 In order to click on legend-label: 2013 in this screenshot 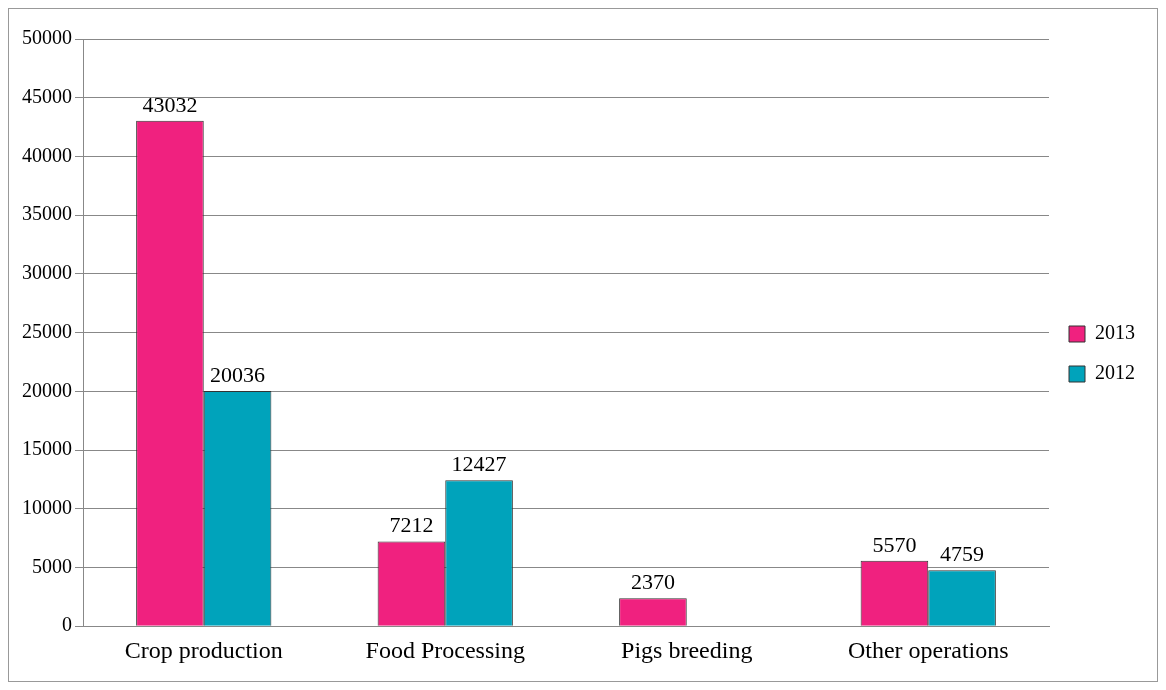, I will do `click(1115, 332)`.